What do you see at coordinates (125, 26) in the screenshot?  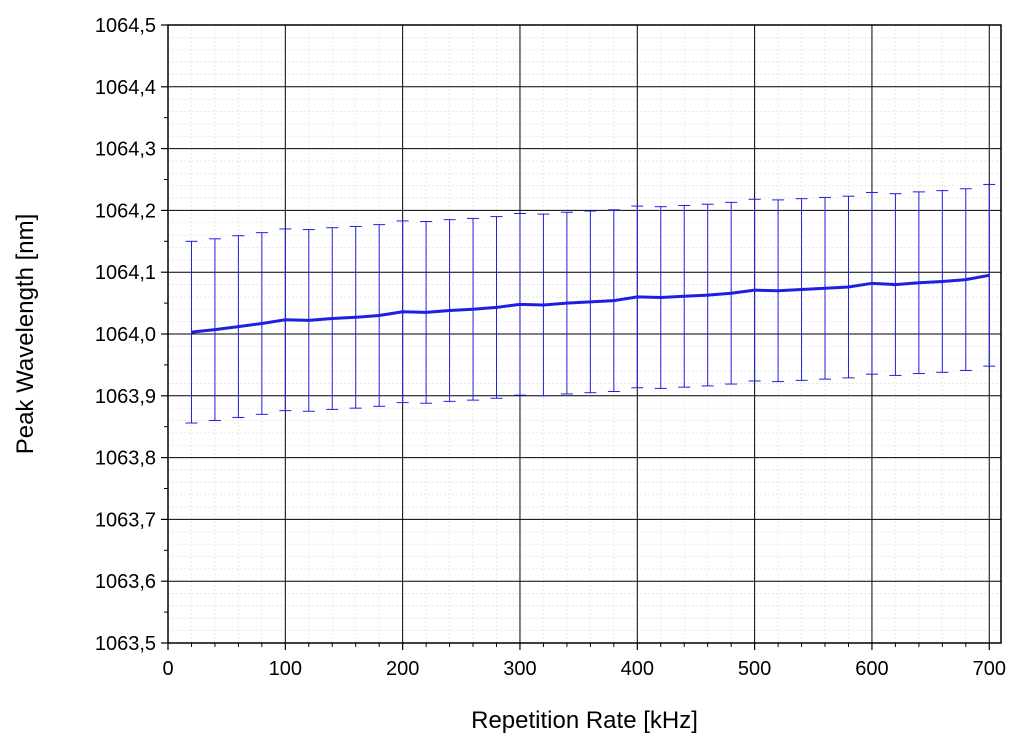 I see `y-tick-label: 1064,5` at bounding box center [125, 26].